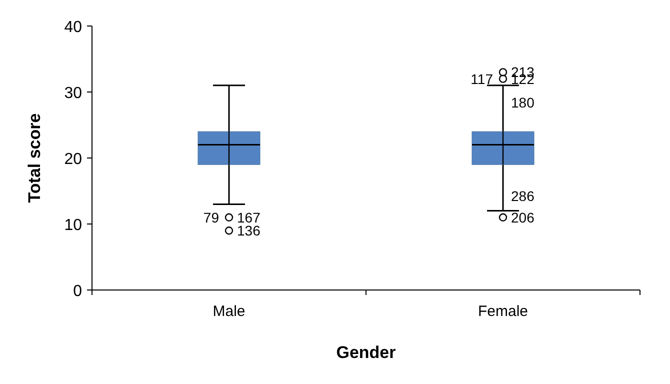 This screenshot has height=384, width=670. What do you see at coordinates (73, 93) in the screenshot?
I see `y-tick-label: 30` at bounding box center [73, 93].